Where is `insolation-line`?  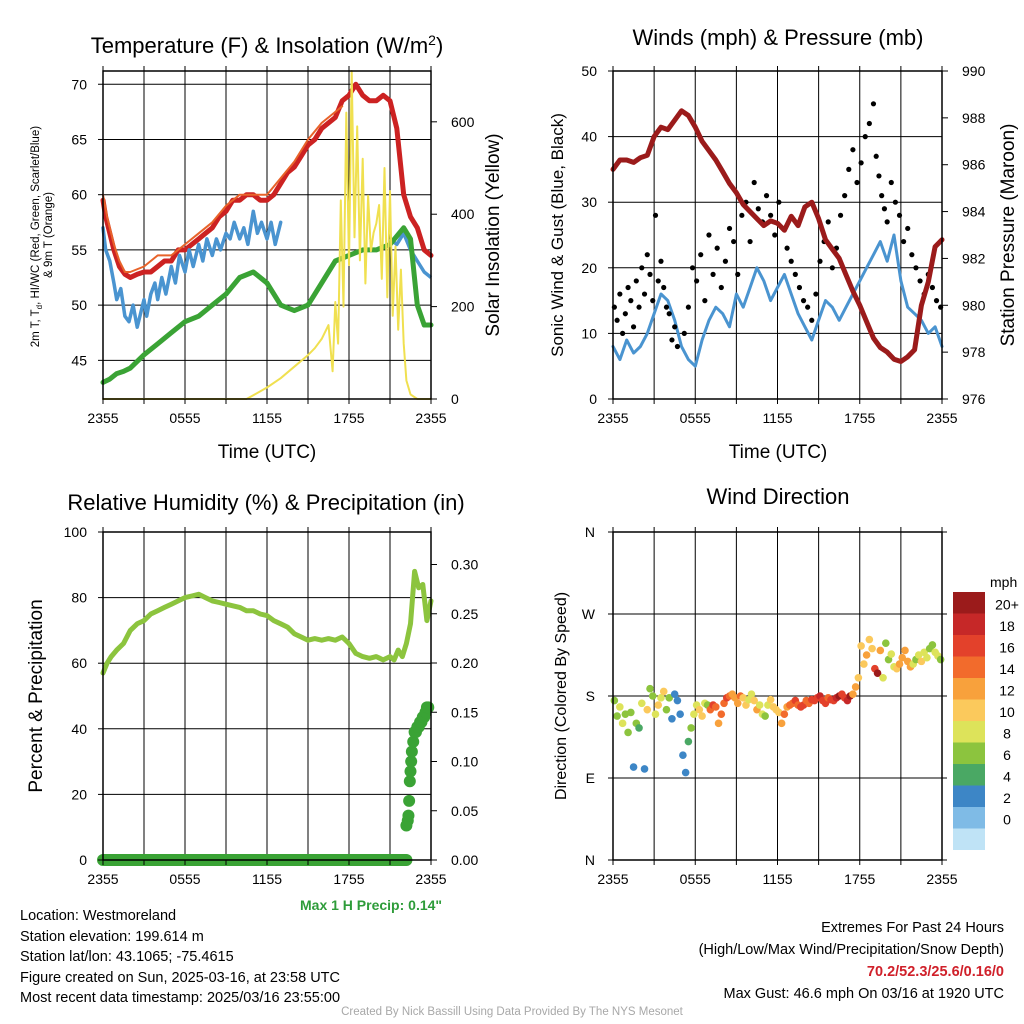
insolation-line is located at coordinates (267, 235).